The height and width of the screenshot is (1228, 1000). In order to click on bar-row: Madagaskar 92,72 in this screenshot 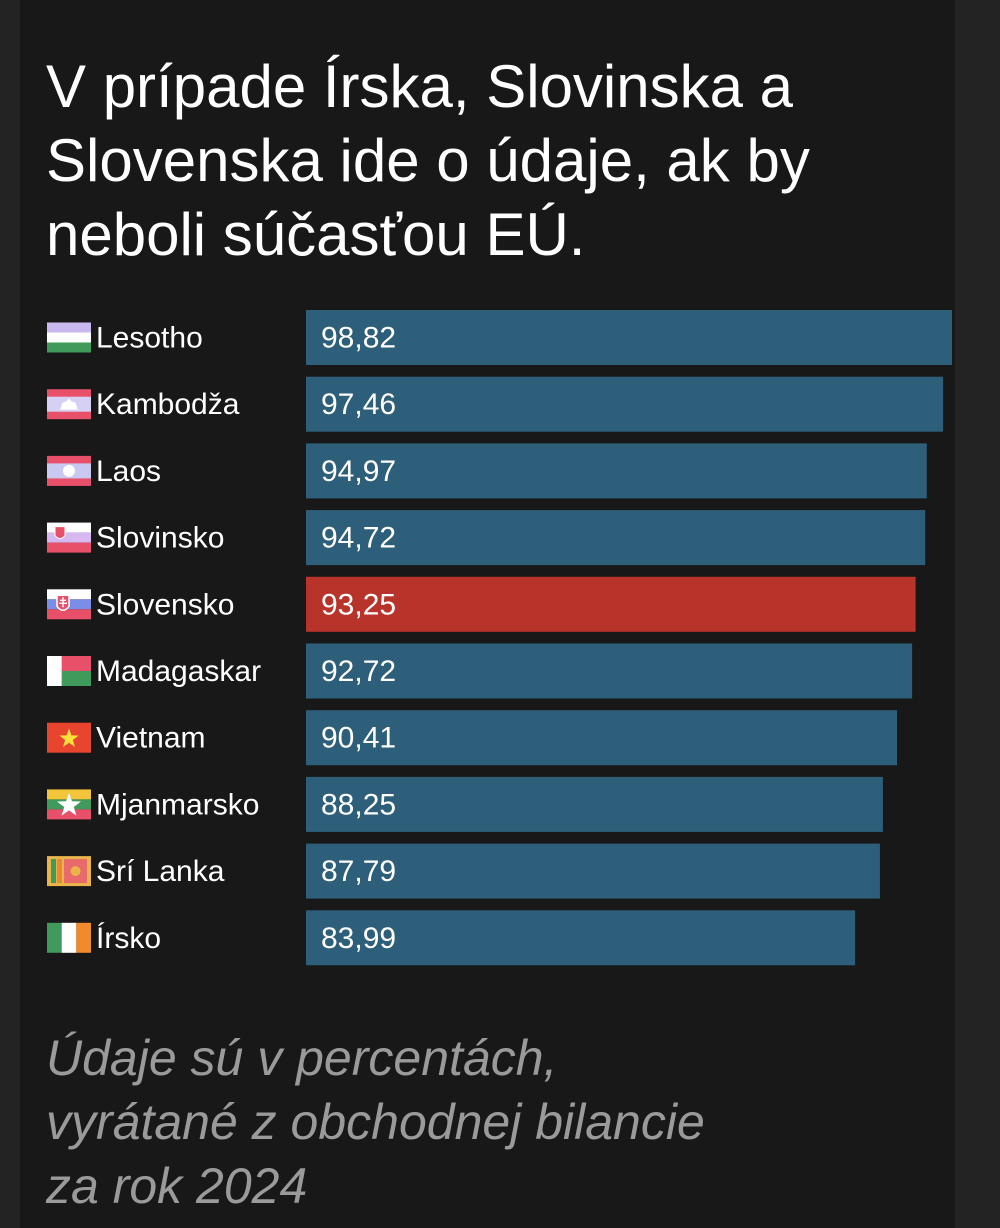, I will do `click(480, 671)`.